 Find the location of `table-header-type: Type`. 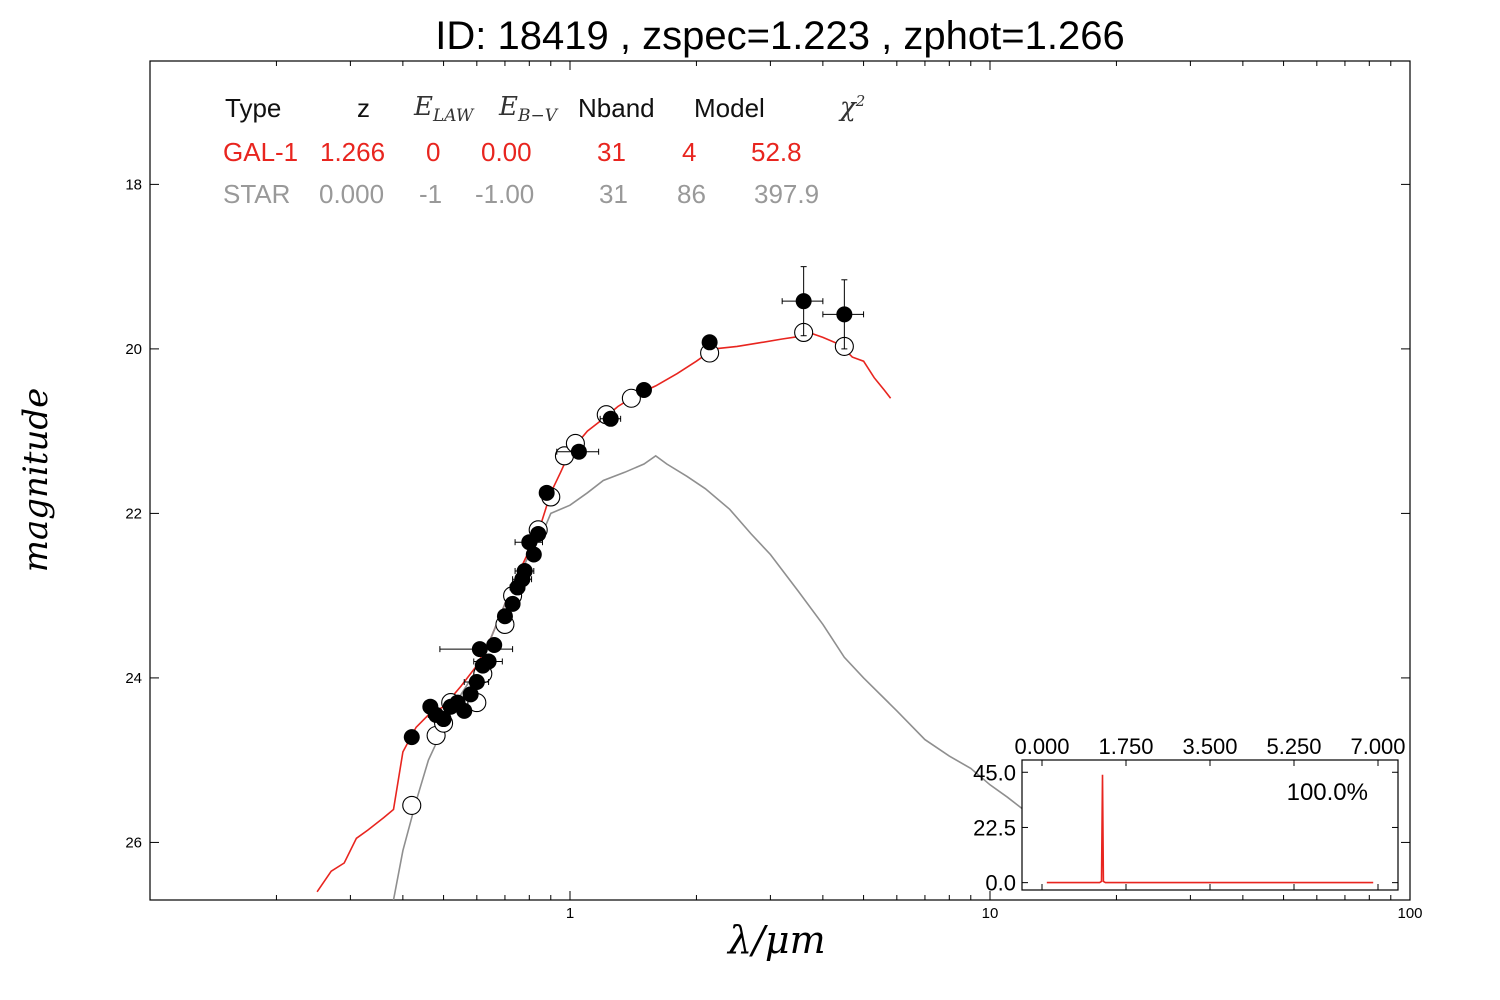

table-header-type: Type is located at coordinates (253, 108).